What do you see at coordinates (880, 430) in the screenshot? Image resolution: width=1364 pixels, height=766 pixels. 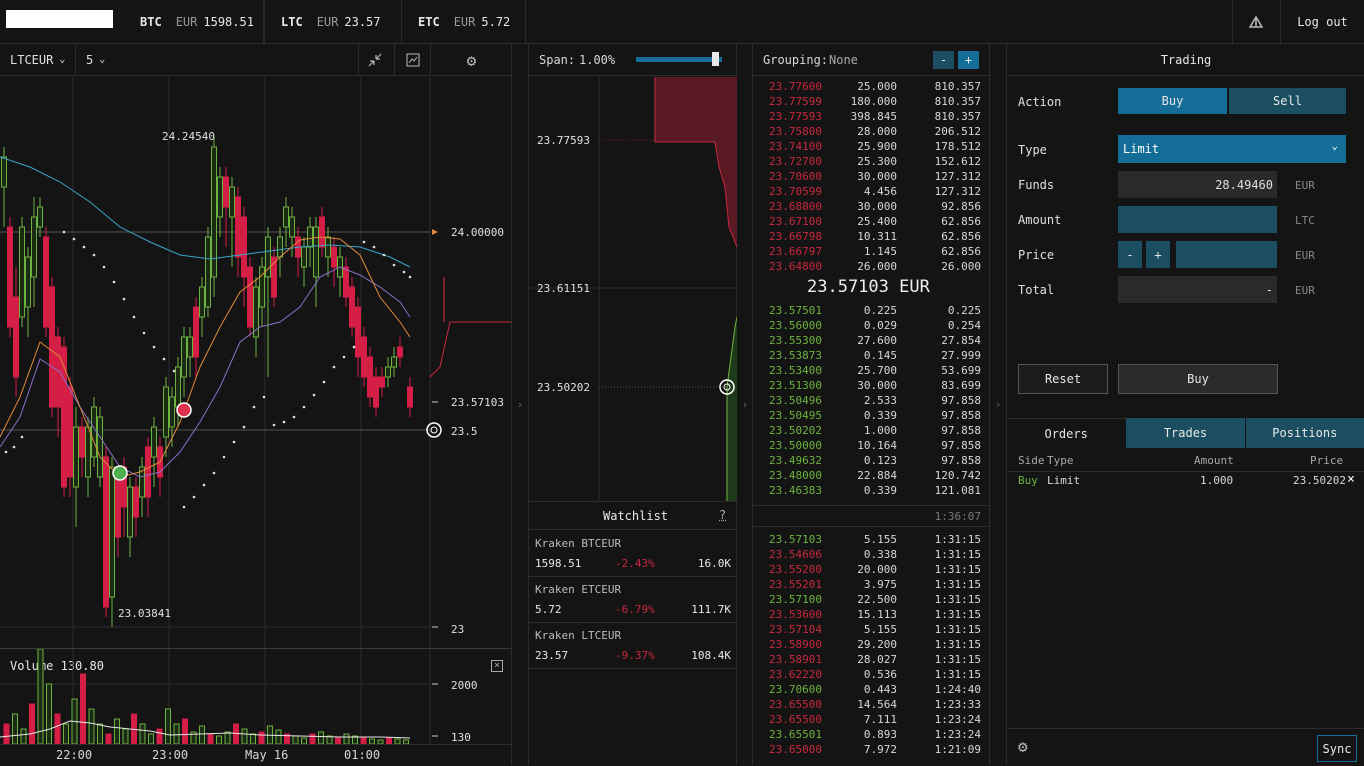 I see `row-amount: 1.000` at bounding box center [880, 430].